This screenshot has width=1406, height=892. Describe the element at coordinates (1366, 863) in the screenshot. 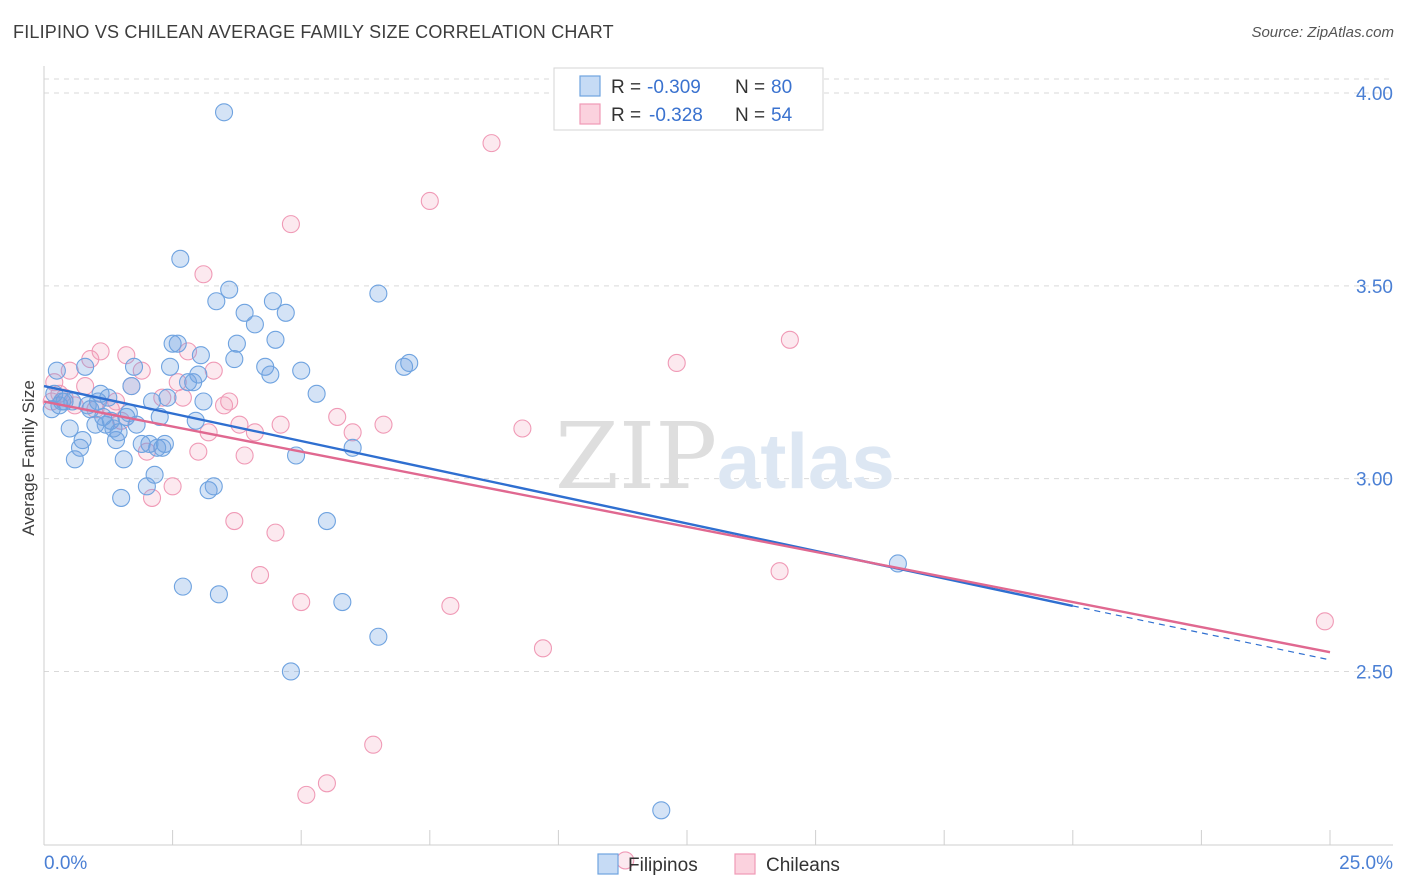

I see `x-tick-label-max: 25.0%` at that location.